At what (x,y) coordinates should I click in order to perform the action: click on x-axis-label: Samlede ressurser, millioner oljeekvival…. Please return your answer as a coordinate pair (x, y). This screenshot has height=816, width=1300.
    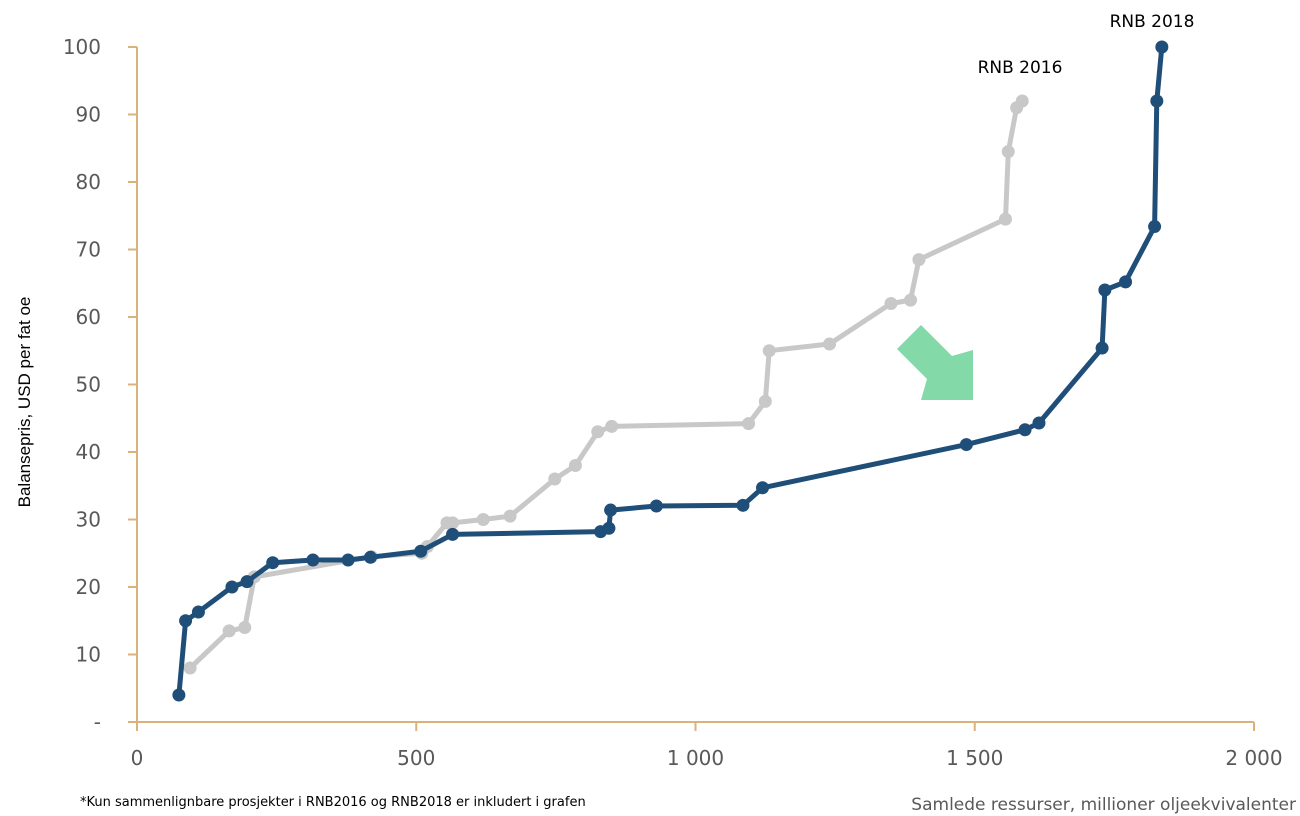
    Looking at the image, I should click on (1103, 805).